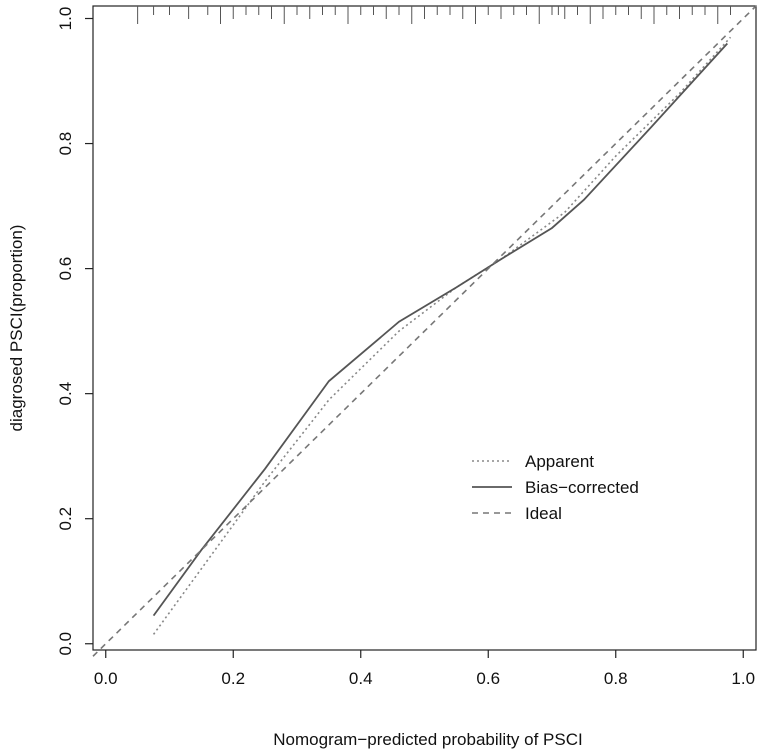 The width and height of the screenshot is (765, 754). What do you see at coordinates (74, 331) in the screenshot?
I see `y-axis: 0.0 0.2 0.4 0.6 0.8 1.0` at bounding box center [74, 331].